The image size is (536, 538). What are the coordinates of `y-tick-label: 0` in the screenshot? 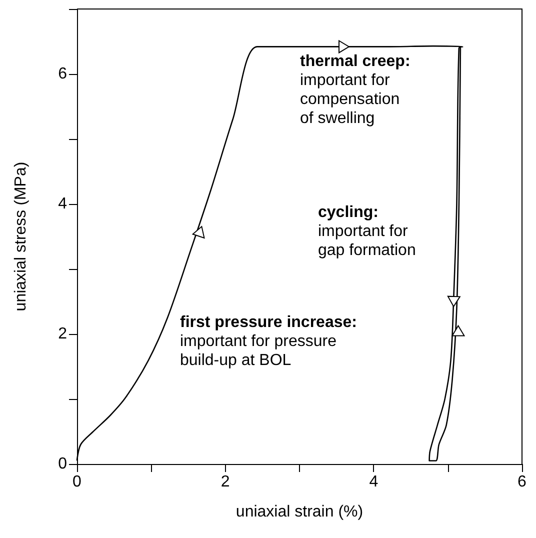 It's located at (63, 464).